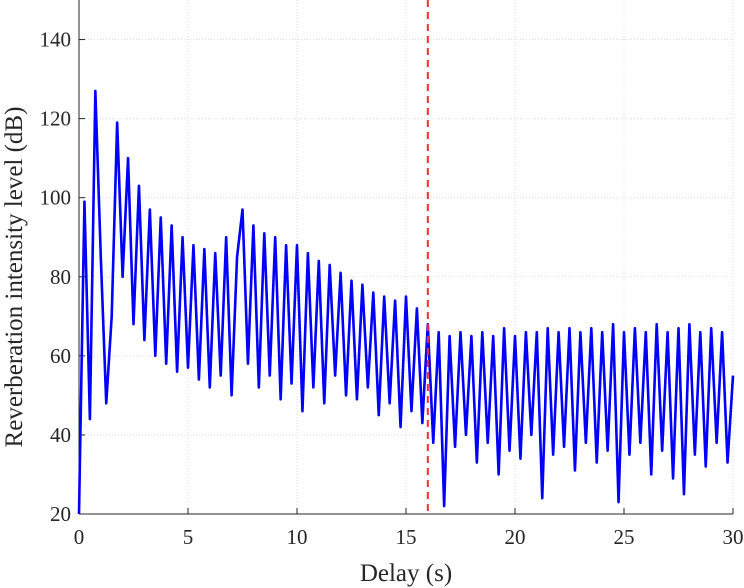 This screenshot has width=744, height=588. What do you see at coordinates (188, 537) in the screenshot?
I see `x-tick-label: 5` at bounding box center [188, 537].